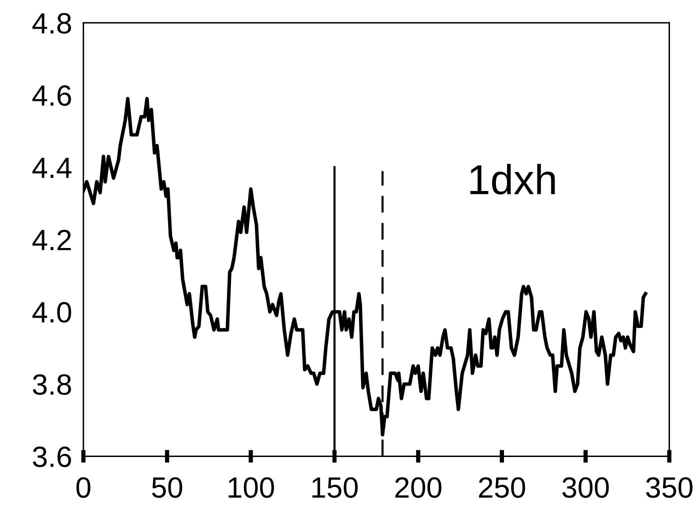  Describe the element at coordinates (418, 487) in the screenshot. I see `x-tick-label: 200` at that location.